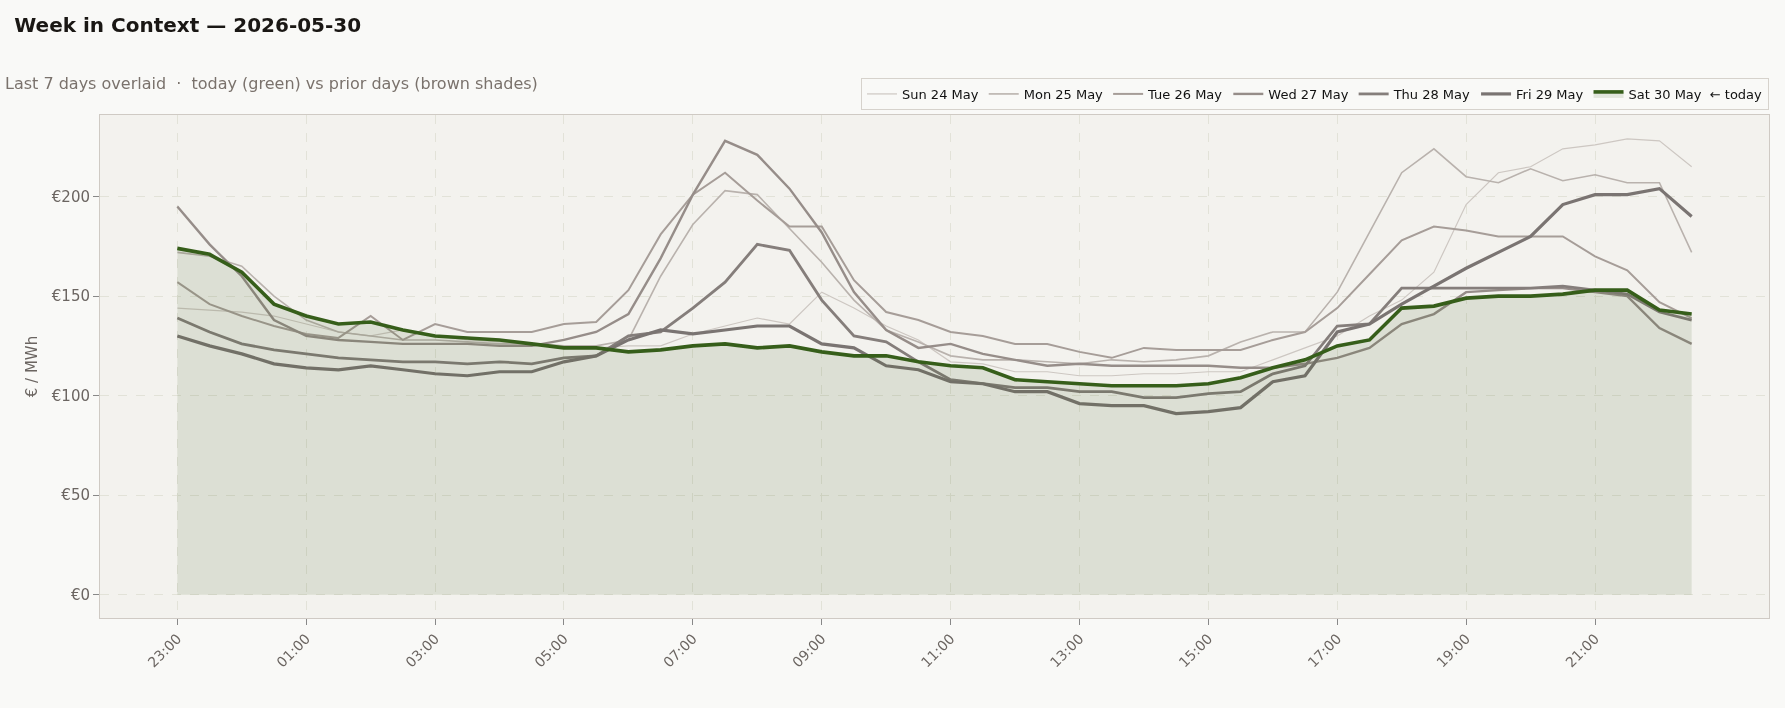 The width and height of the screenshot is (1785, 708). What do you see at coordinates (75, 495) in the screenshot?
I see `y-tick-label: €50` at bounding box center [75, 495].